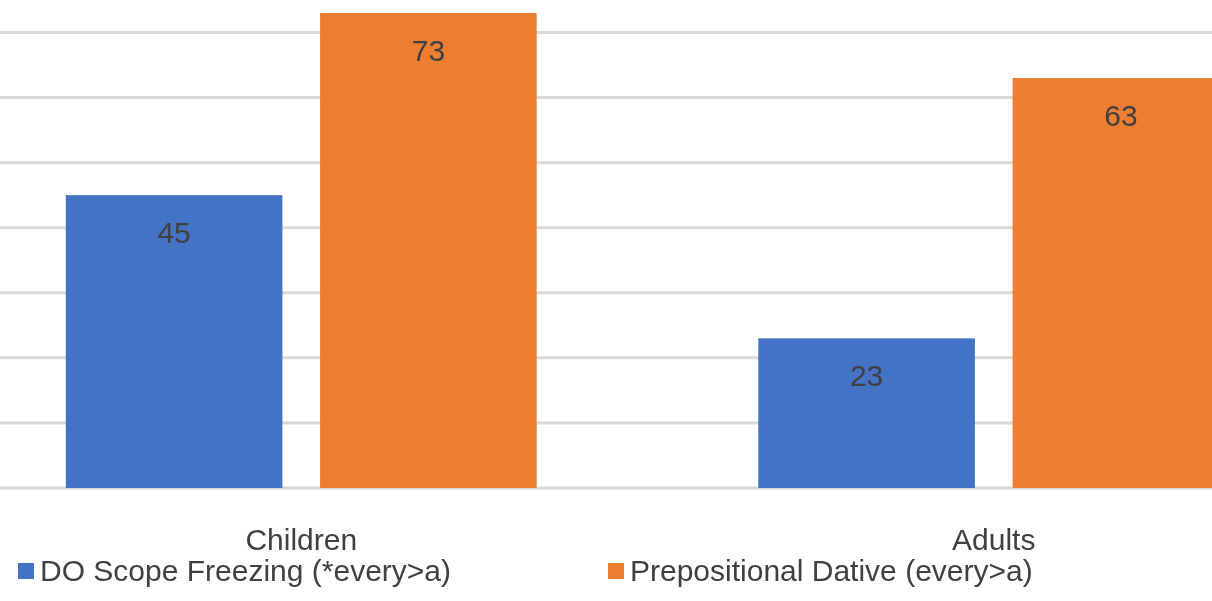 This screenshot has width=1212, height=601. What do you see at coordinates (866, 376) in the screenshot?
I see `data-label: 23` at bounding box center [866, 376].